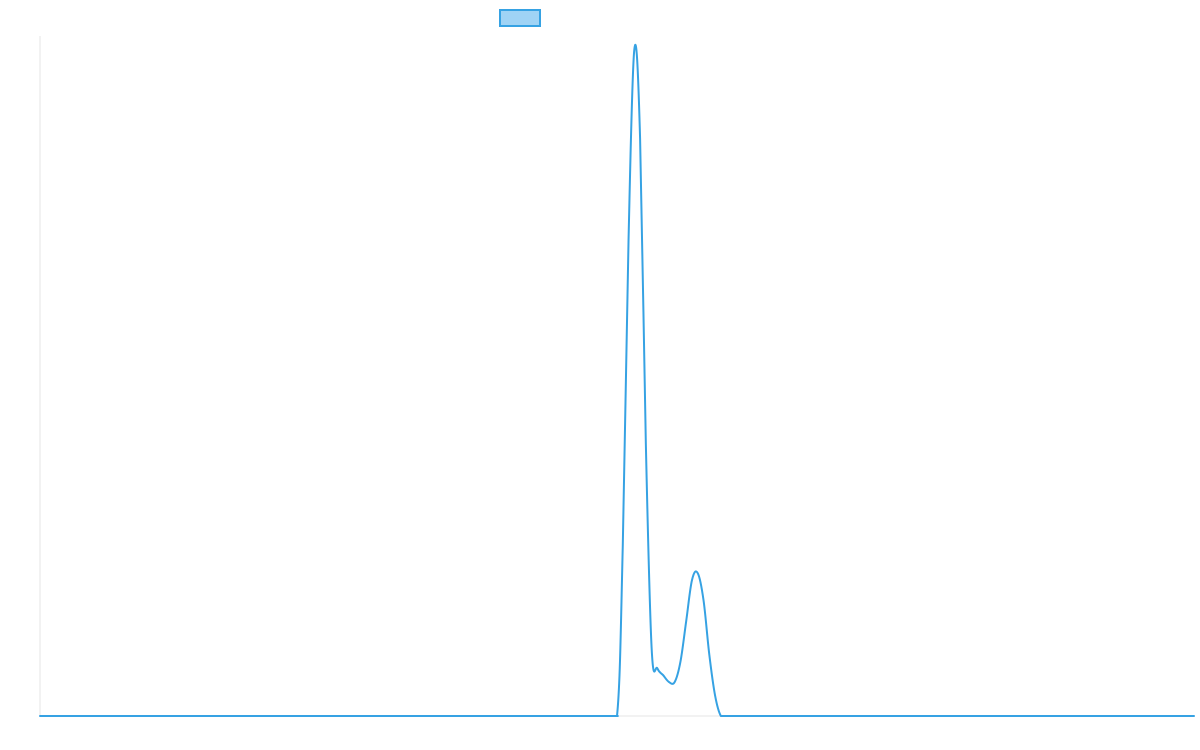 This screenshot has height=750, width=1200. I want to click on legend-swatch, so click(520, 18).